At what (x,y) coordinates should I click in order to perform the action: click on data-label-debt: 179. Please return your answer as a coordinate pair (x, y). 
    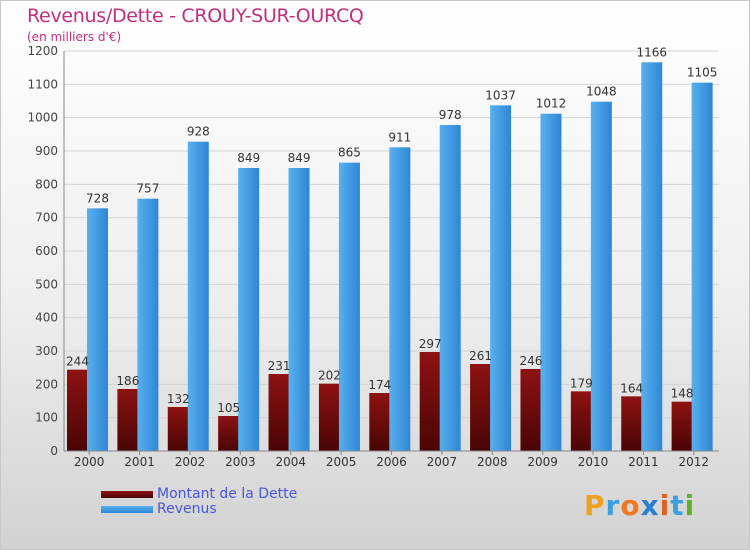
    Looking at the image, I should click on (581, 383).